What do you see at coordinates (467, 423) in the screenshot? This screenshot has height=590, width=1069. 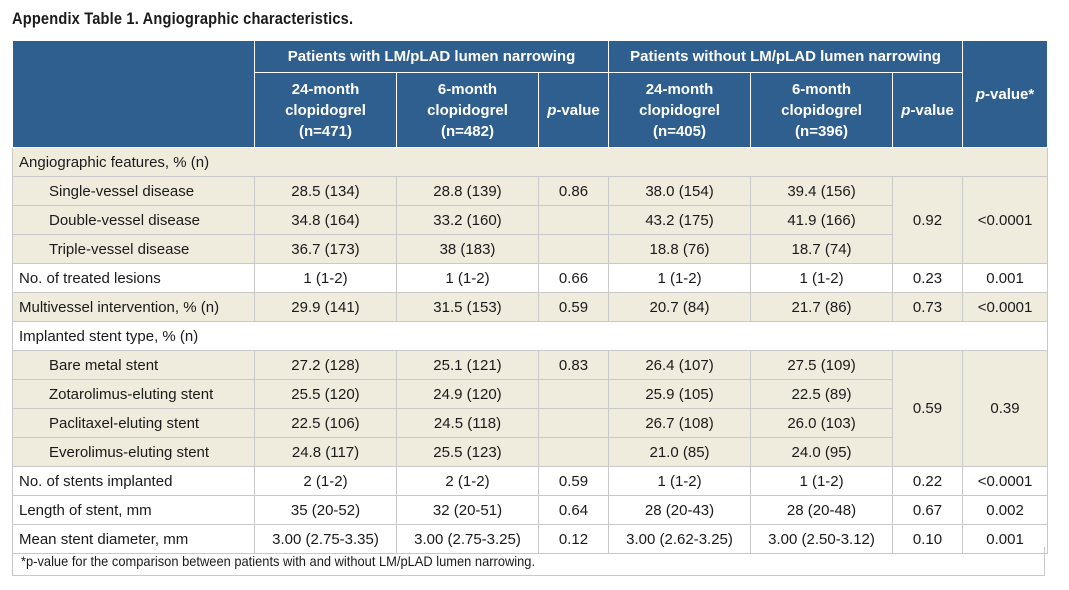 I see `cell: 24.5 (118)` at bounding box center [467, 423].